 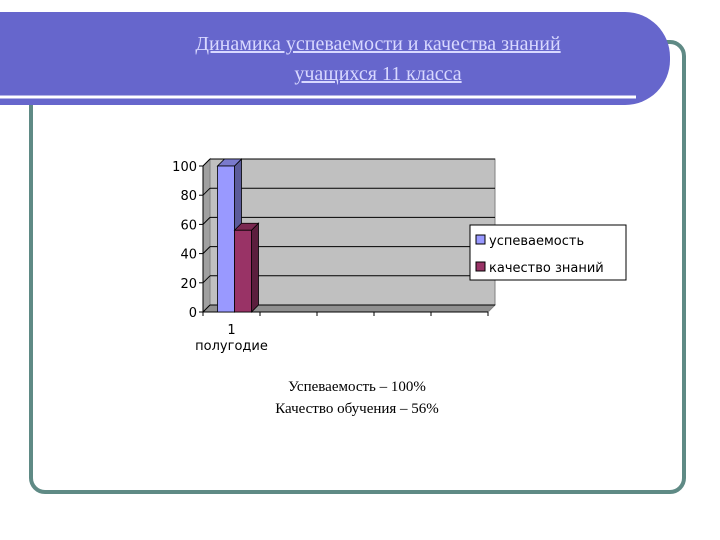 What do you see at coordinates (193, 313) in the screenshot?
I see `y-tick-label: 0` at bounding box center [193, 313].